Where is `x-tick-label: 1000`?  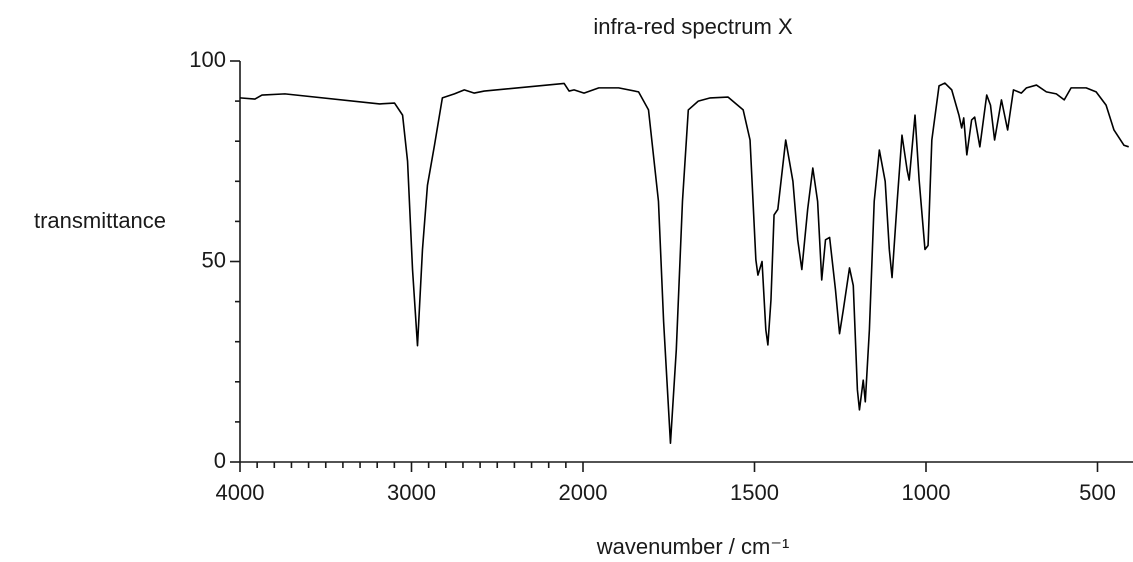
x-tick-label: 1000 is located at coordinates (926, 492).